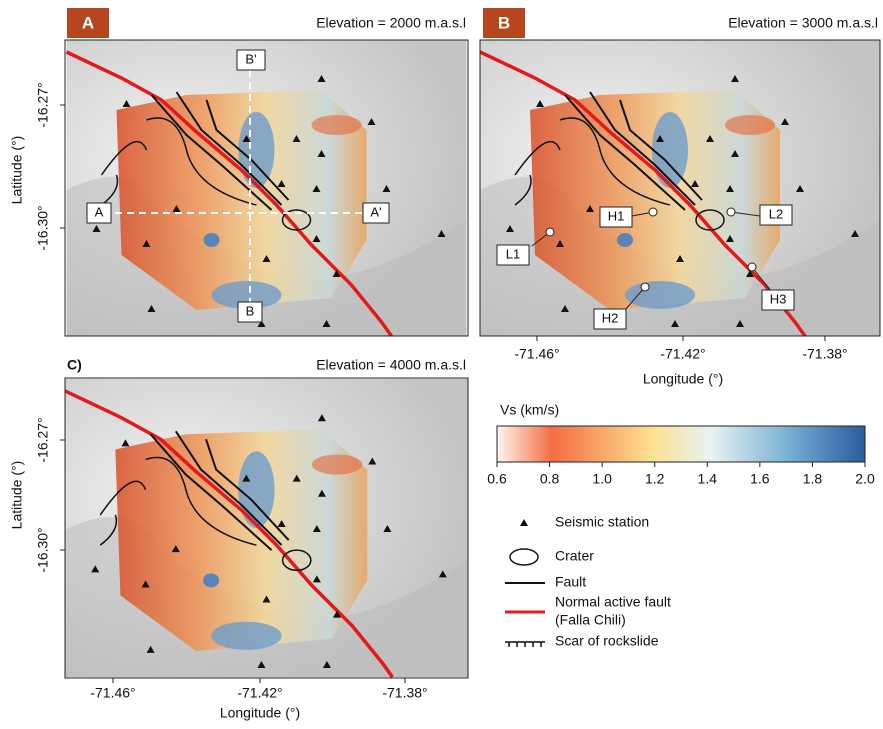  What do you see at coordinates (238, 186) in the screenshot?
I see `profile-markers: A A' B' B` at bounding box center [238, 186].